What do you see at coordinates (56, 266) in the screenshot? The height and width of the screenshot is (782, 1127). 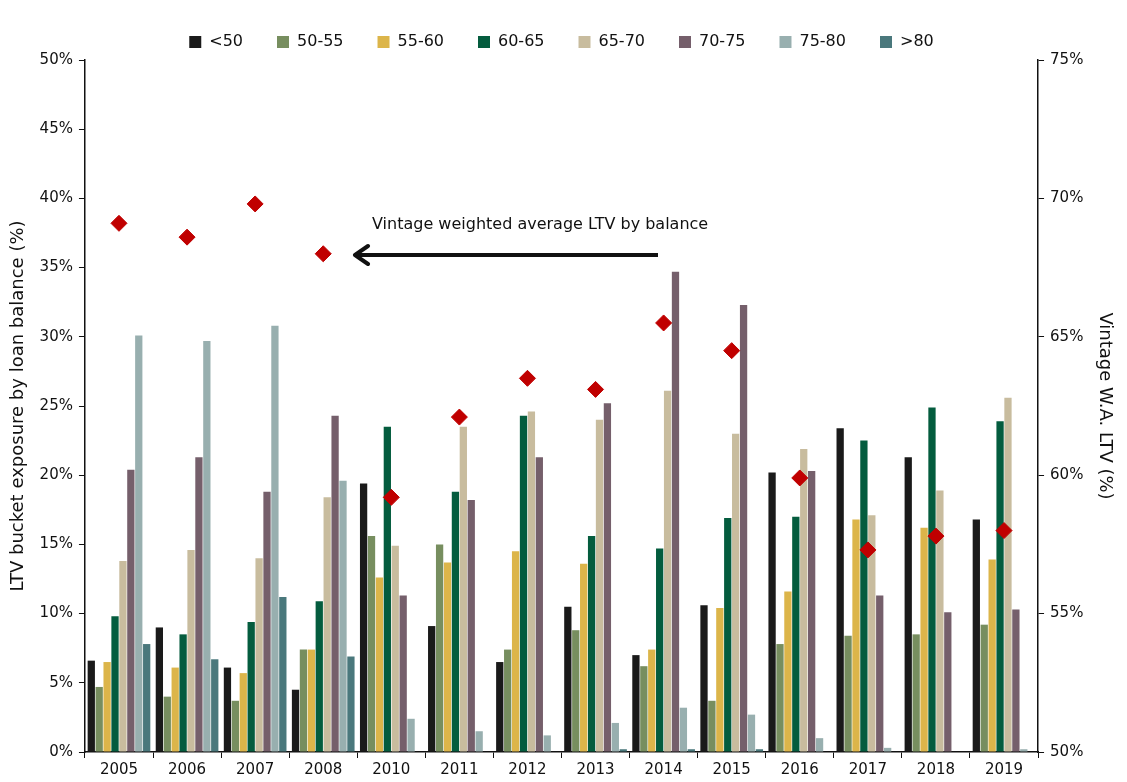 I see `y-tick-label: 35%` at bounding box center [56, 266].